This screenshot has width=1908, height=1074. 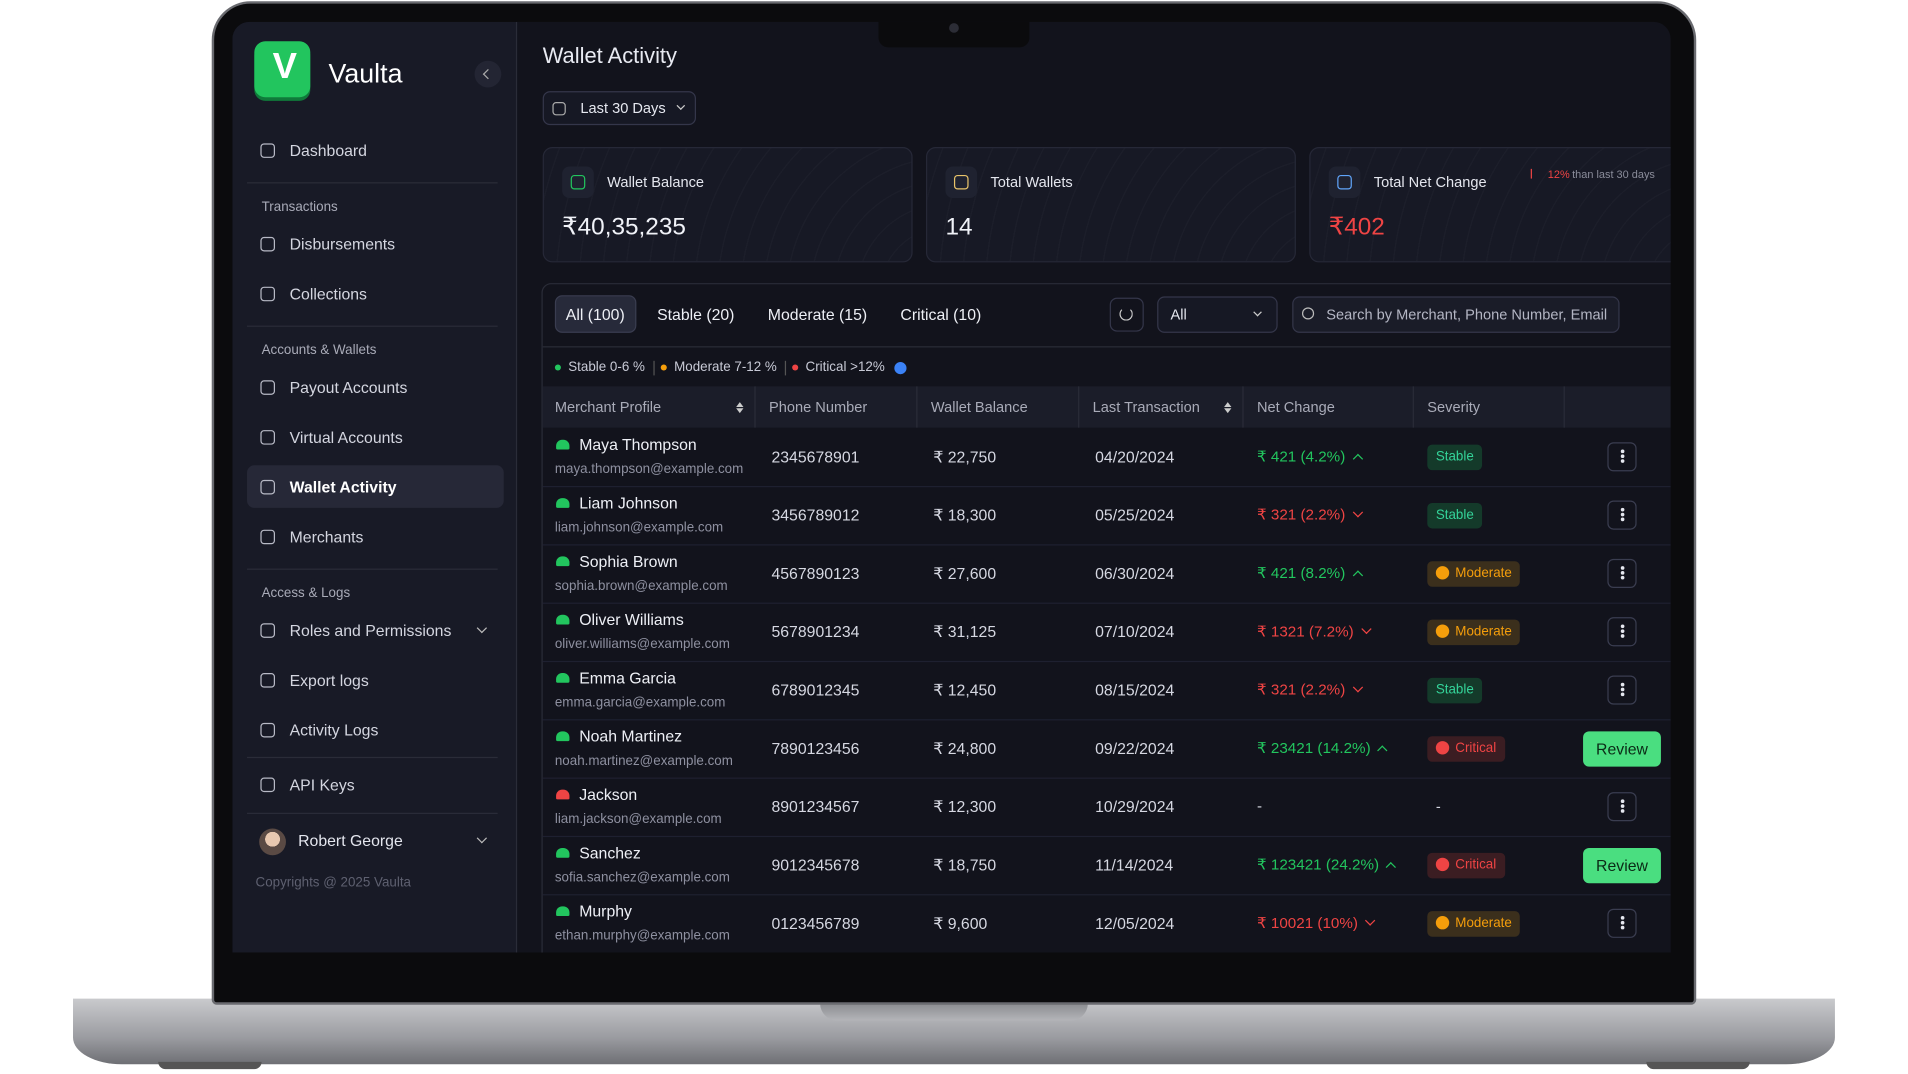 I want to click on phone: 8901234567, so click(x=815, y=806).